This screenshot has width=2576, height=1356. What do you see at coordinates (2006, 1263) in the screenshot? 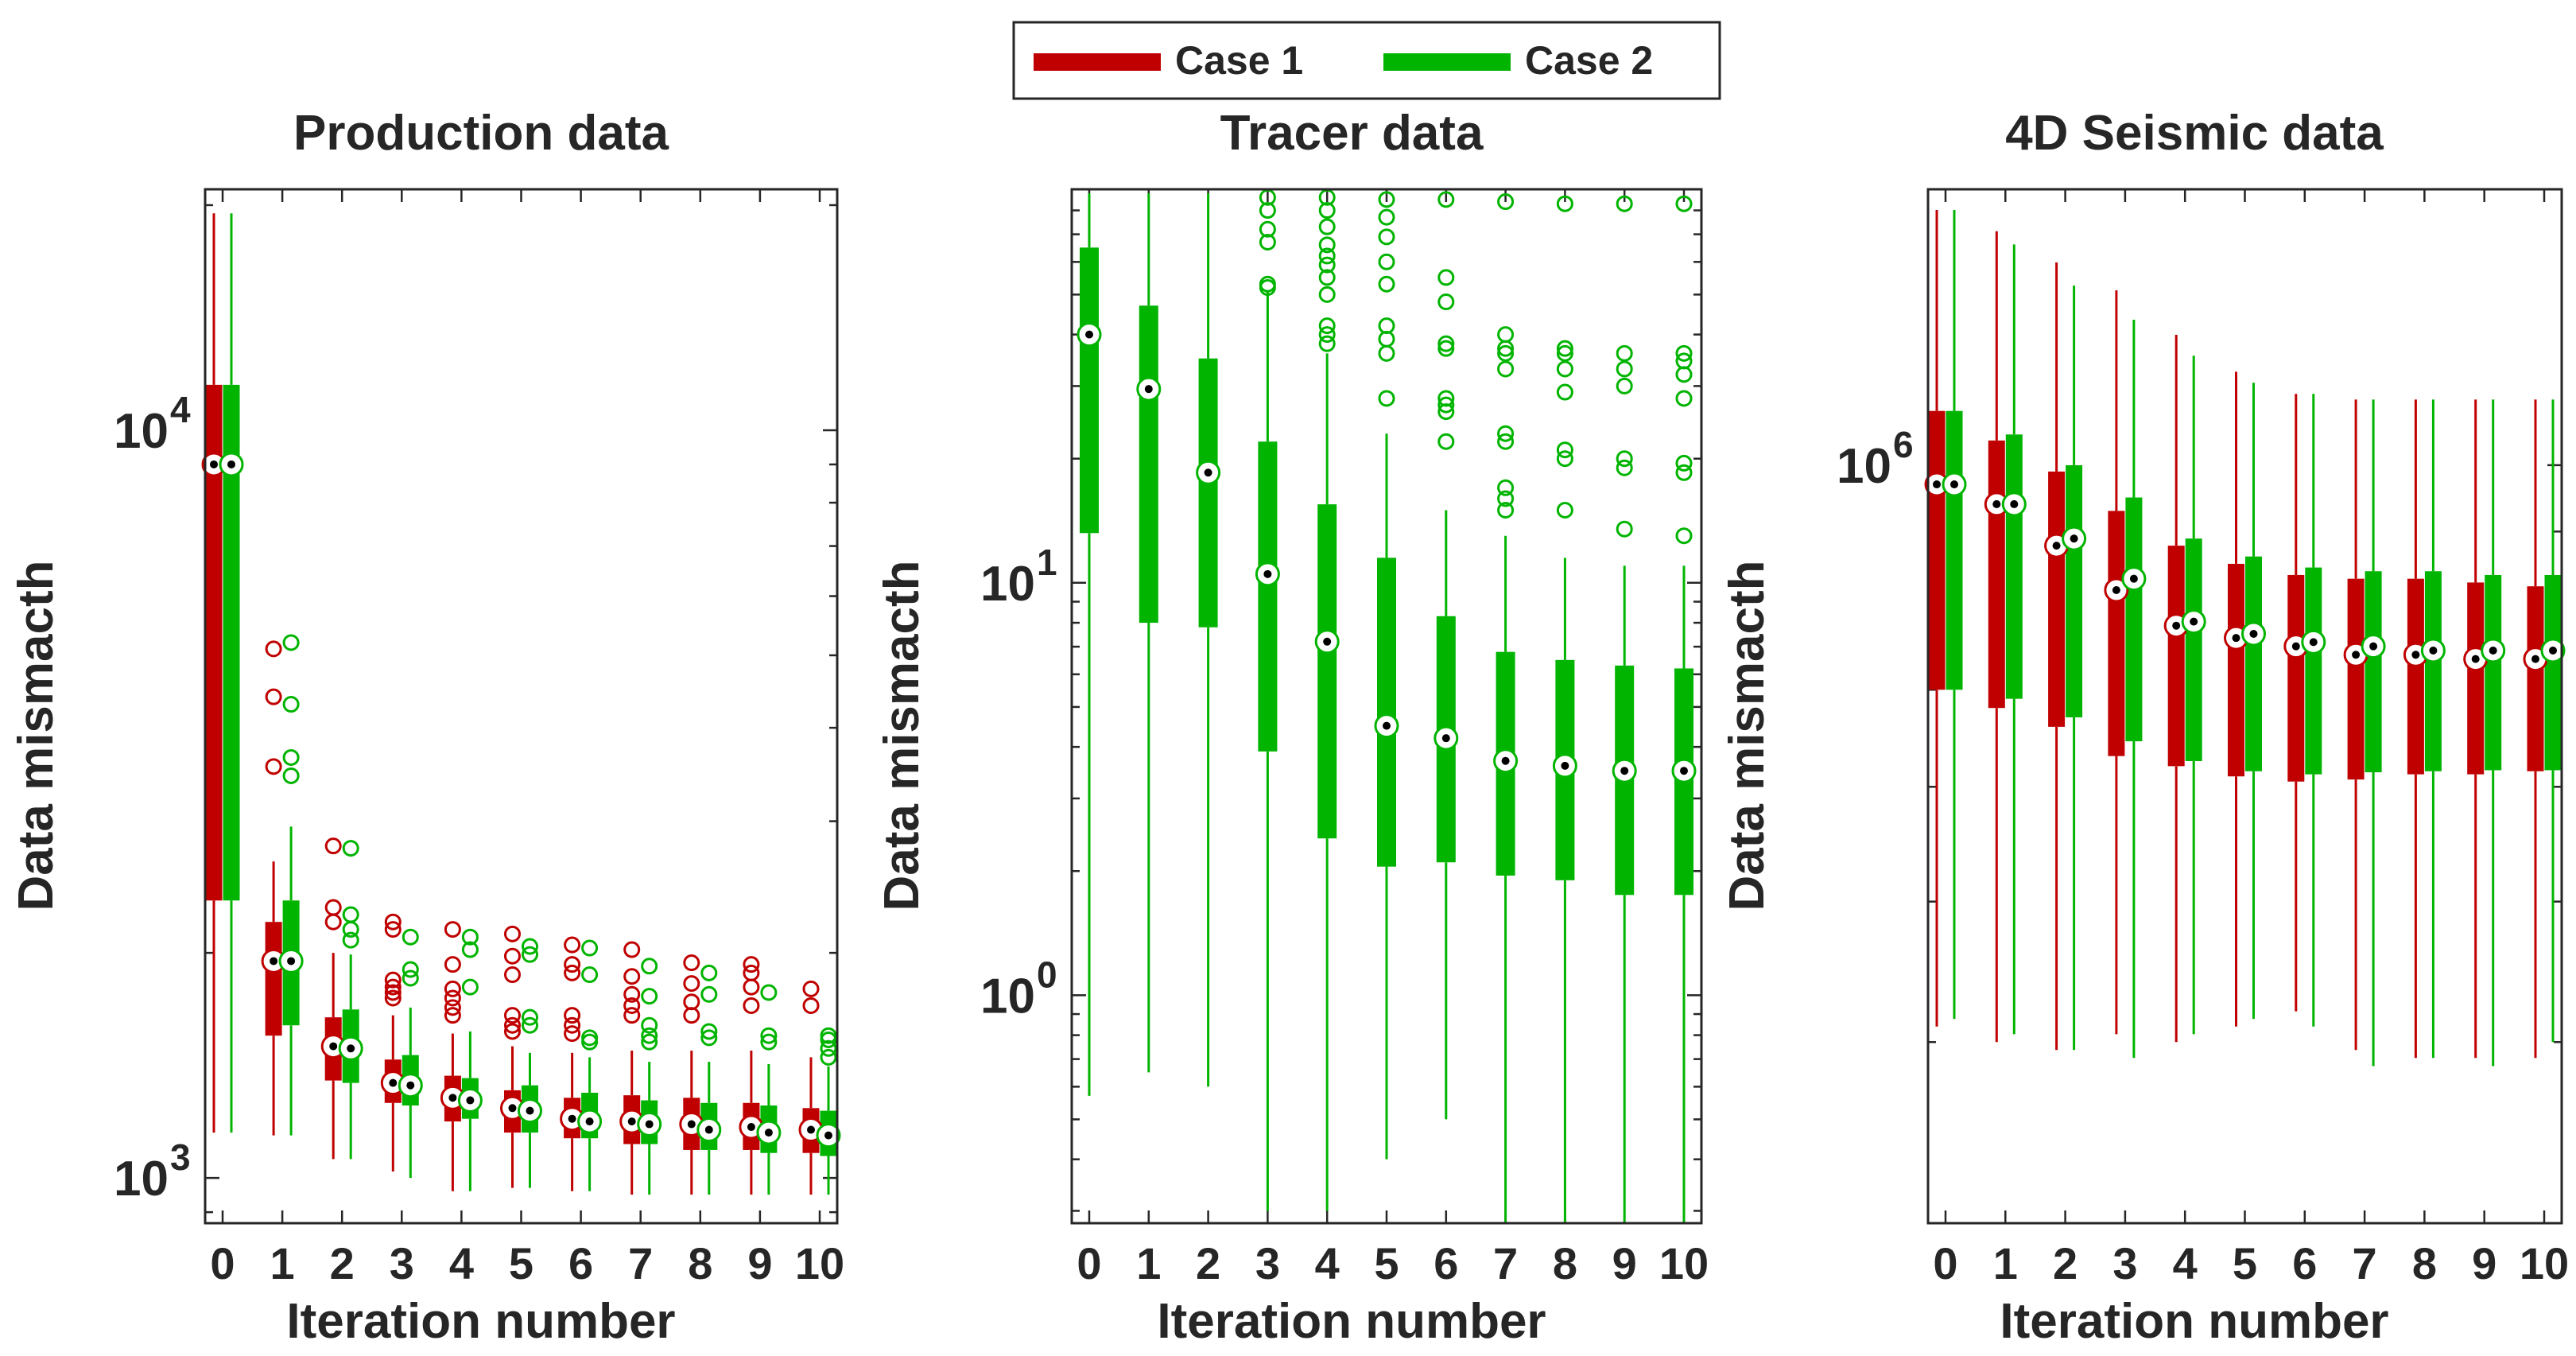
I see `x-tick-label: 1` at bounding box center [2006, 1263].